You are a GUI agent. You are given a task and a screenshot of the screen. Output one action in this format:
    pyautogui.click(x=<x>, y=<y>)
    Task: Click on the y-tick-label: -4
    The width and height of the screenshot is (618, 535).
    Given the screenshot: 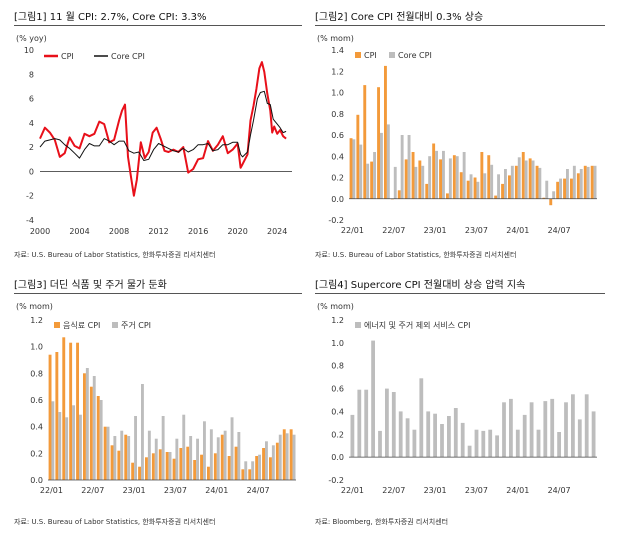 What is the action you would take?
    pyautogui.click(x=30, y=220)
    